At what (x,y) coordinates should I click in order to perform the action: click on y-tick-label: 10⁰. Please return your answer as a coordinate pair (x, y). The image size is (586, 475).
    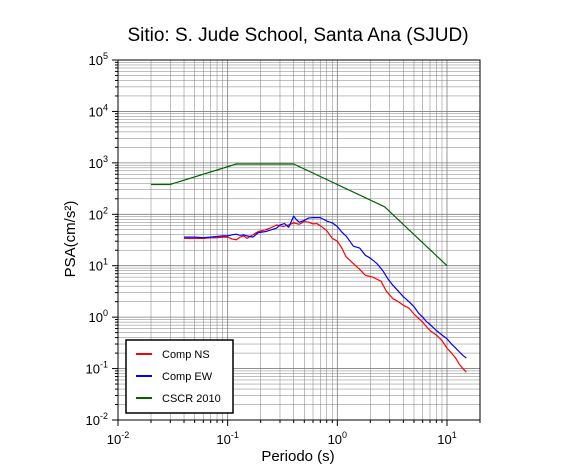
    Looking at the image, I should click on (98, 316).